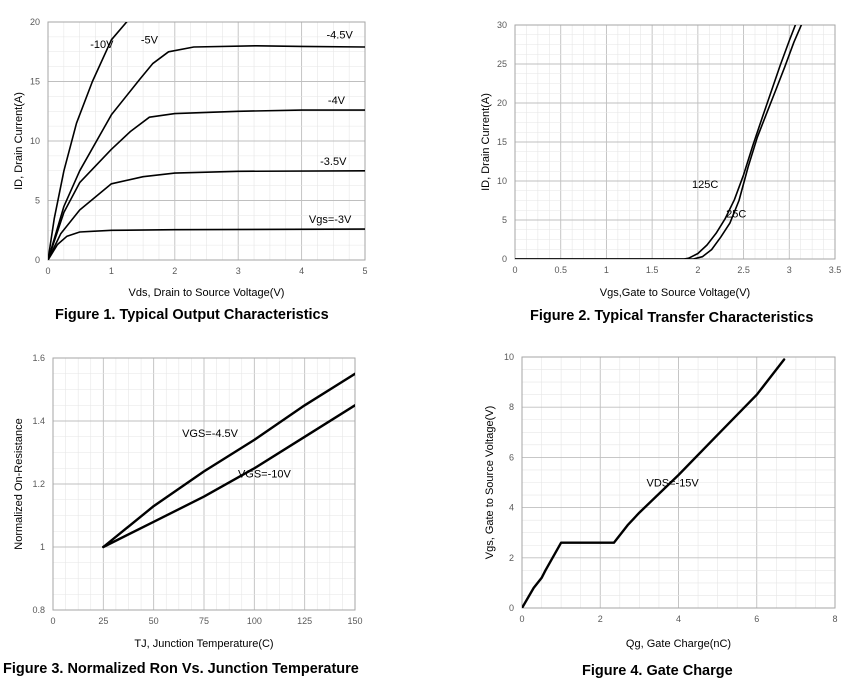  Describe the element at coordinates (203, 644) in the screenshot. I see `fig3-x-axis-label: TJ, Junction Temperature(C)` at that location.